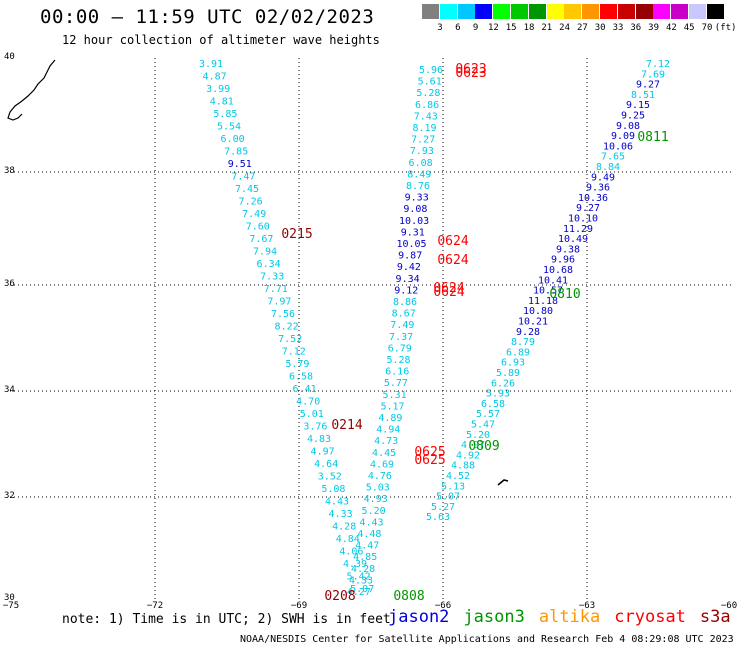  Describe the element at coordinates (421, 163) in the screenshot. I see `swh-value: 6.08` at that location.